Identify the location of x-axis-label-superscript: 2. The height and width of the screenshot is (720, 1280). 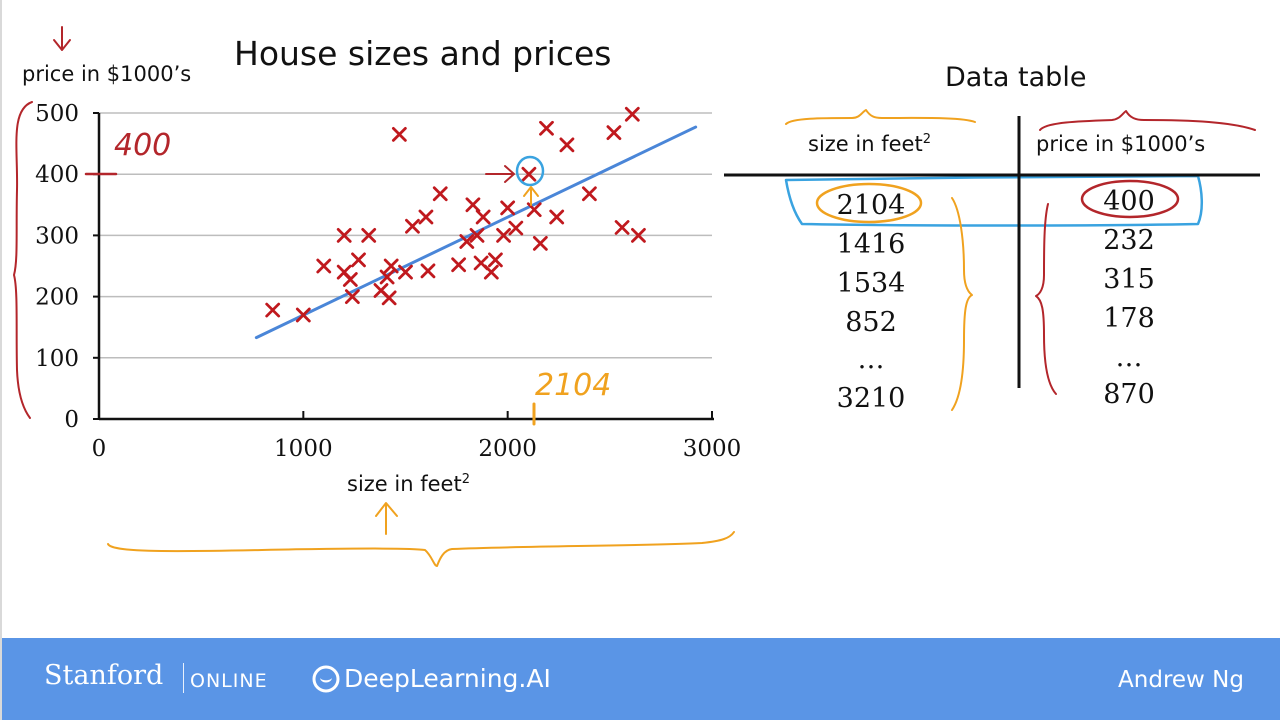
(465, 479).